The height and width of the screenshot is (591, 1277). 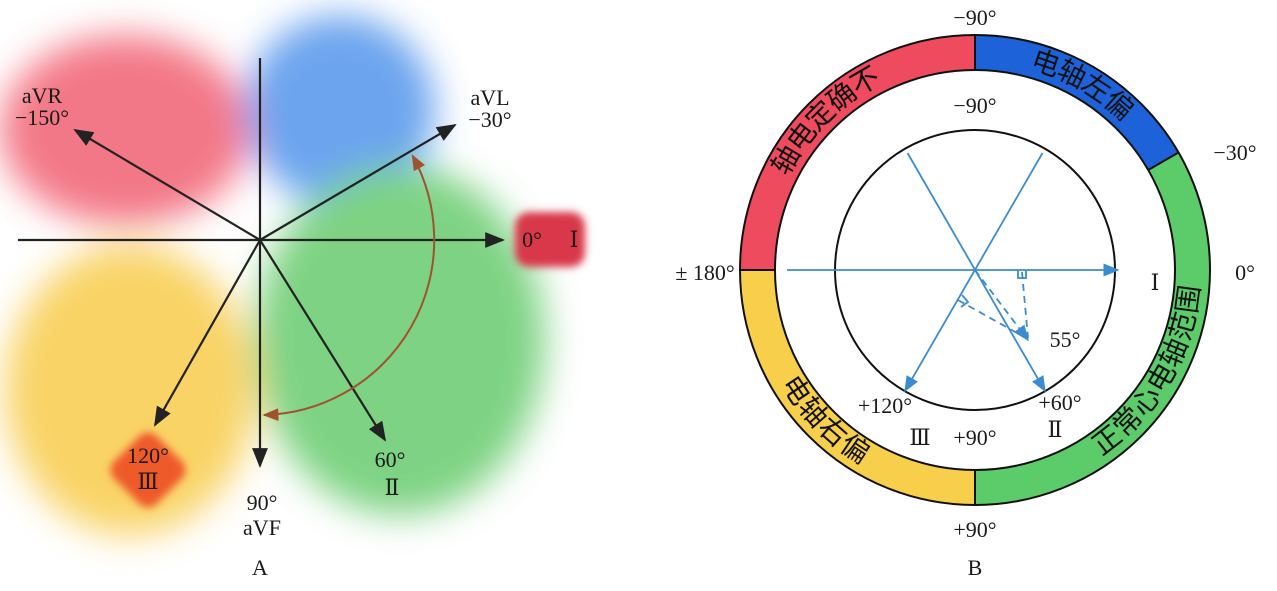 I want to click on avr-arrow, so click(x=167, y=184).